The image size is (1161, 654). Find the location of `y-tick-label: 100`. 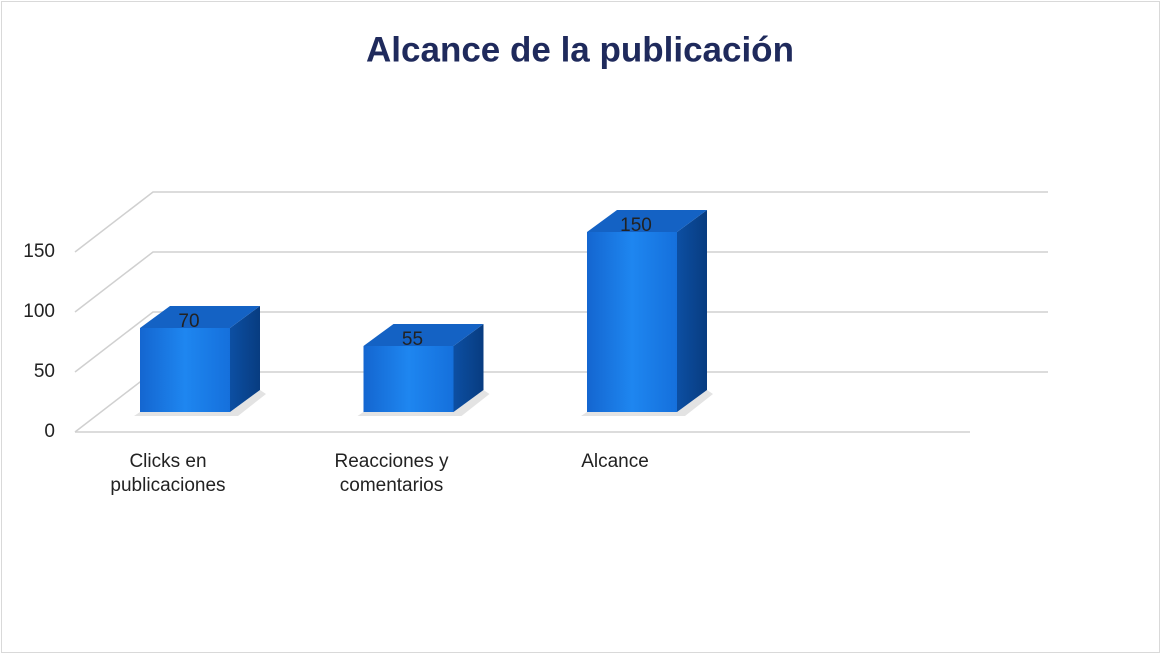

y-tick-label: 100 is located at coordinates (39, 311).